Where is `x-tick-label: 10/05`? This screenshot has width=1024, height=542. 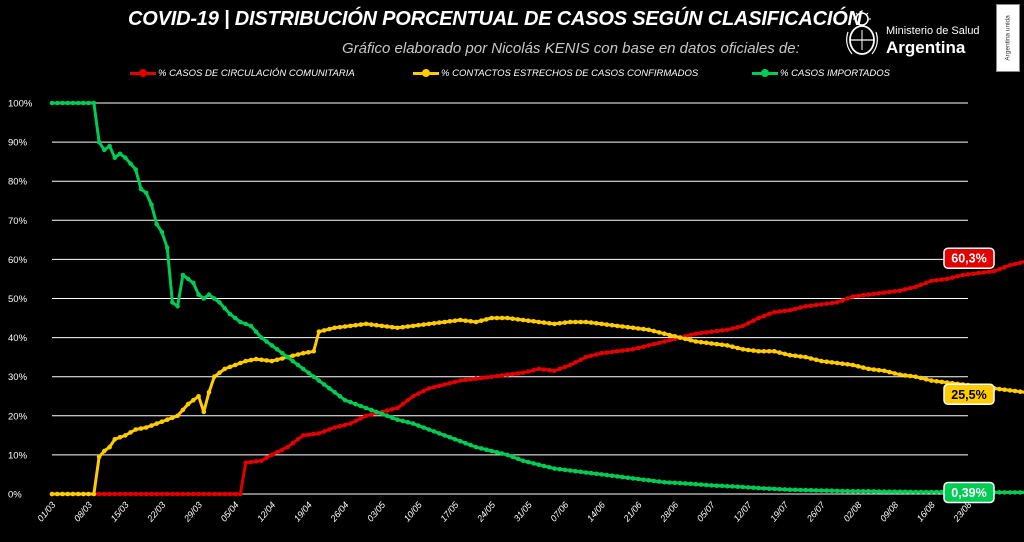
x-tick-label: 10/05 is located at coordinates (413, 511).